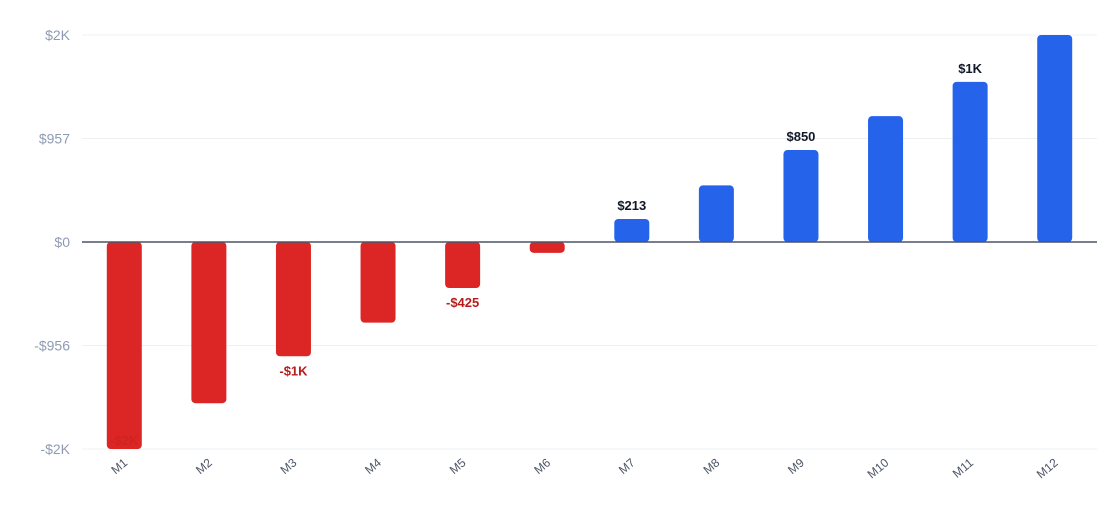 This screenshot has height=531, width=1120. What do you see at coordinates (584, 468) in the screenshot?
I see `x-axis: M1 M2 M3 M4 M5 M6 M7 M8 M9 M10 M11 M12` at bounding box center [584, 468].